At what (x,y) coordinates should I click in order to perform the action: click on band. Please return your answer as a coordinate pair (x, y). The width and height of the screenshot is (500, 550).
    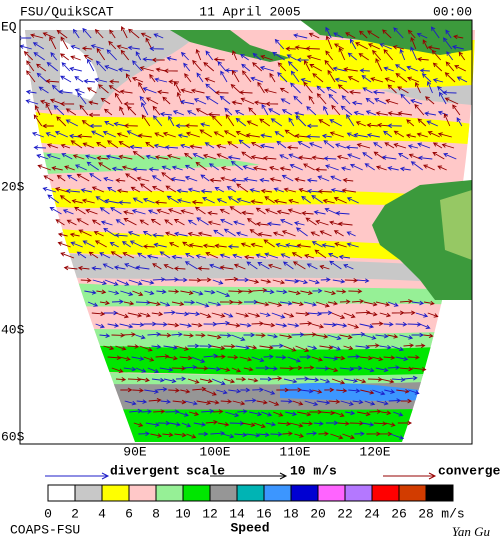
    Looking at the image, I should click on (250, 425).